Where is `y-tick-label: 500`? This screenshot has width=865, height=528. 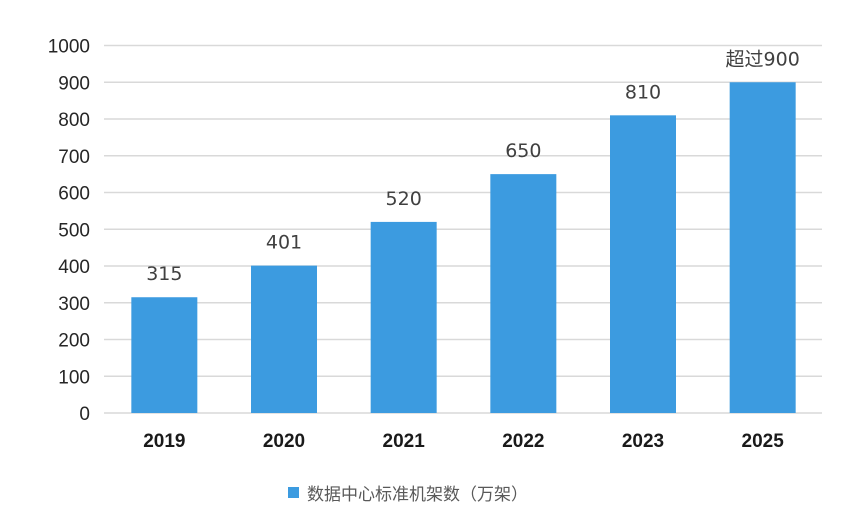 y-tick-label: 500 is located at coordinates (74, 230).